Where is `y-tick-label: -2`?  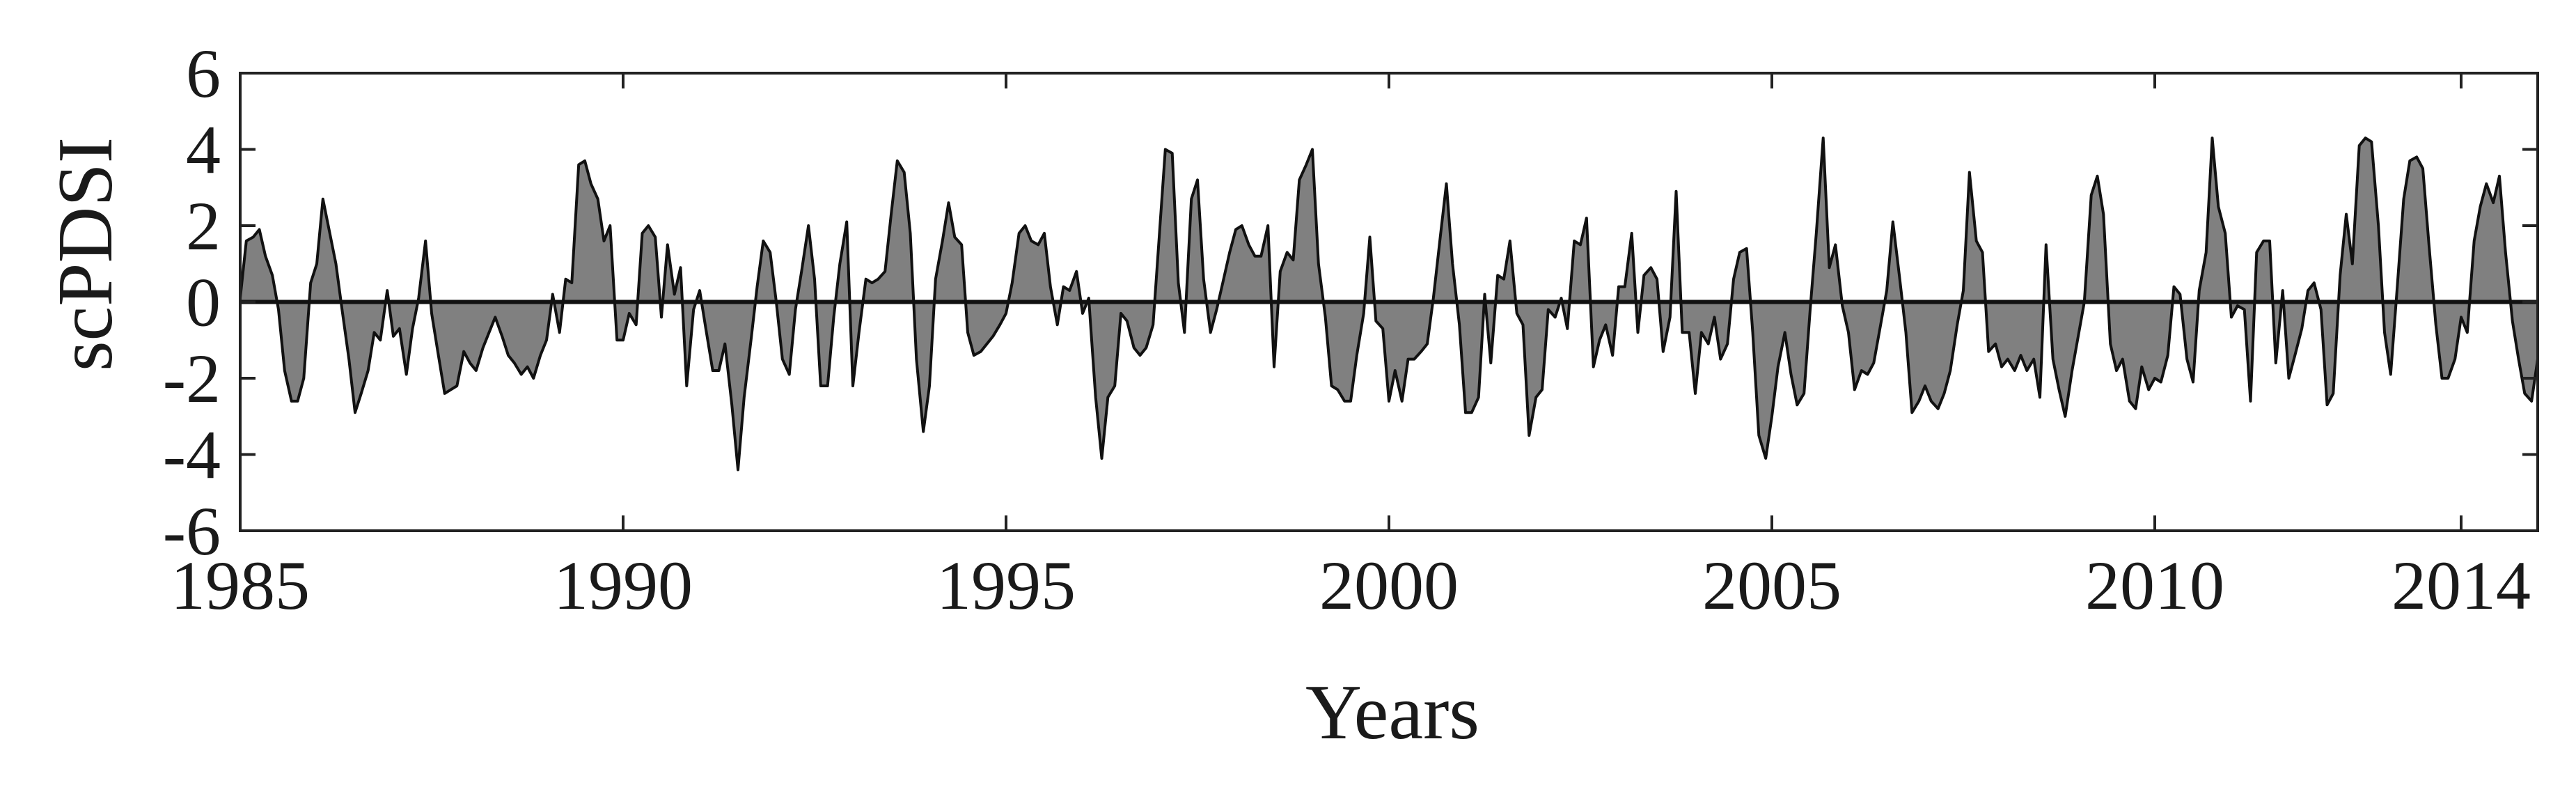 y-tick-label: -2 is located at coordinates (192, 378).